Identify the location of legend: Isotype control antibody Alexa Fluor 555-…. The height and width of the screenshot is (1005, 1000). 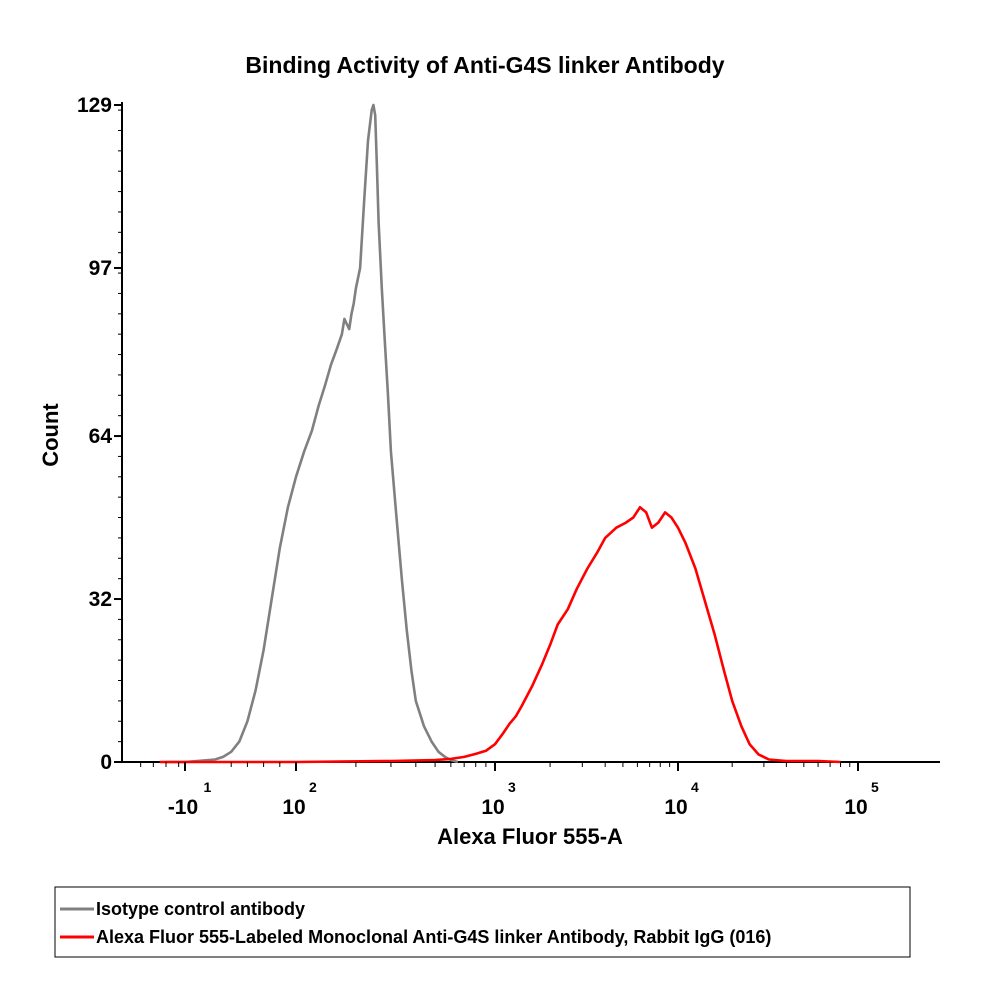
(482, 922).